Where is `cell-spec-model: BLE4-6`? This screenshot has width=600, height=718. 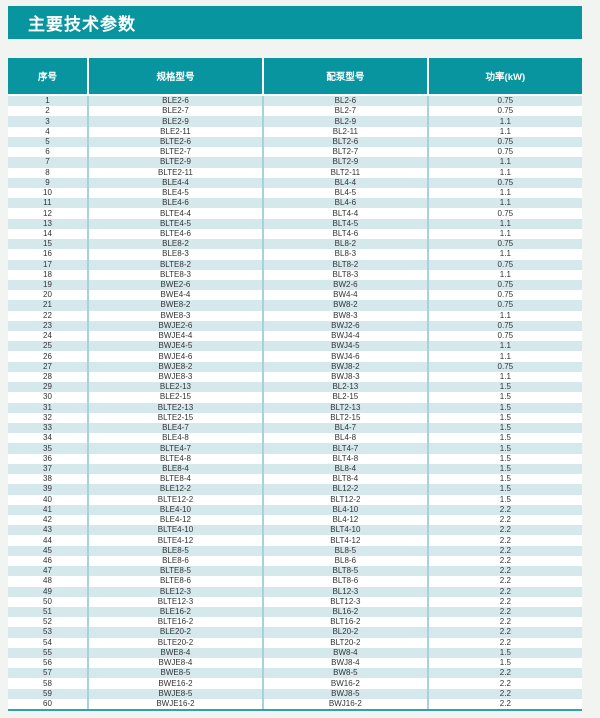
cell-spec-model: BLE4-6 is located at coordinates (176, 203).